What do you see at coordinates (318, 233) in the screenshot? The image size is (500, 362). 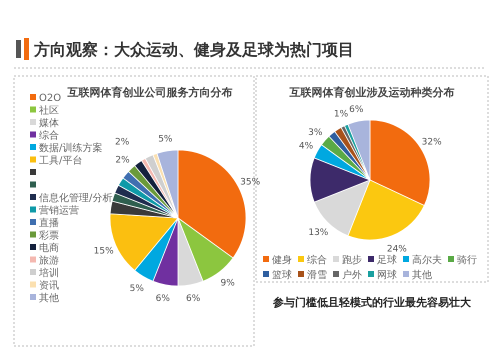 I see `data-label: 13%` at bounding box center [318, 233].